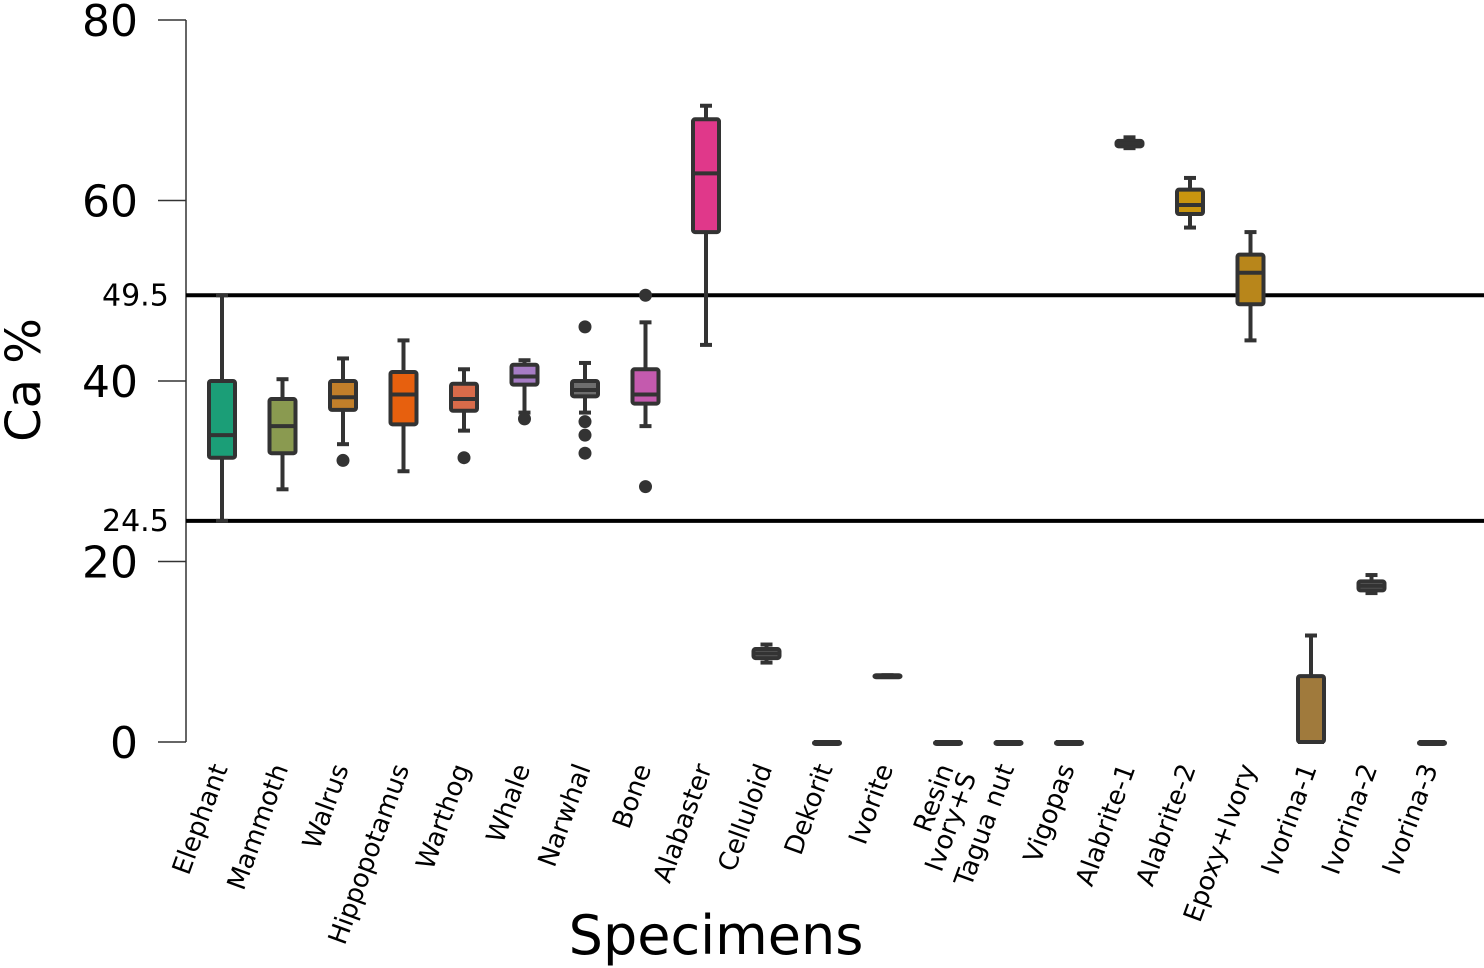 This screenshot has height=968, width=1484. What do you see at coordinates (444, 816) in the screenshot?
I see `x-category-label: Warthog` at bounding box center [444, 816].